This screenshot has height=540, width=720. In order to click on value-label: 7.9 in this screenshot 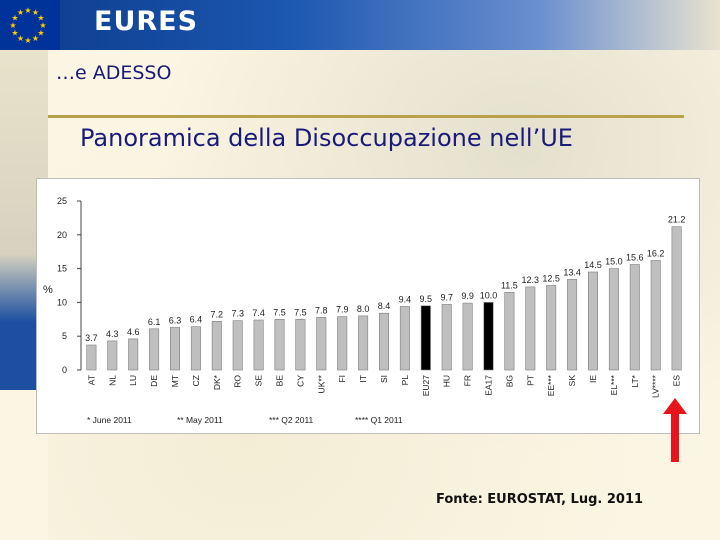, I will do `click(342, 310)`.